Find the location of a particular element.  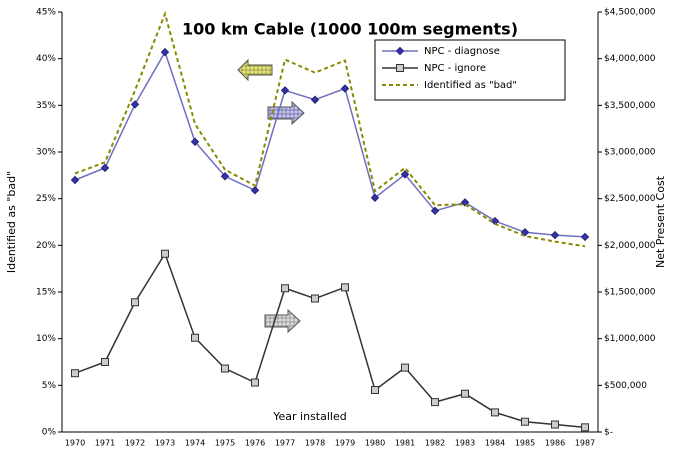

x-tick-label: 1987 is located at coordinates (585, 443).